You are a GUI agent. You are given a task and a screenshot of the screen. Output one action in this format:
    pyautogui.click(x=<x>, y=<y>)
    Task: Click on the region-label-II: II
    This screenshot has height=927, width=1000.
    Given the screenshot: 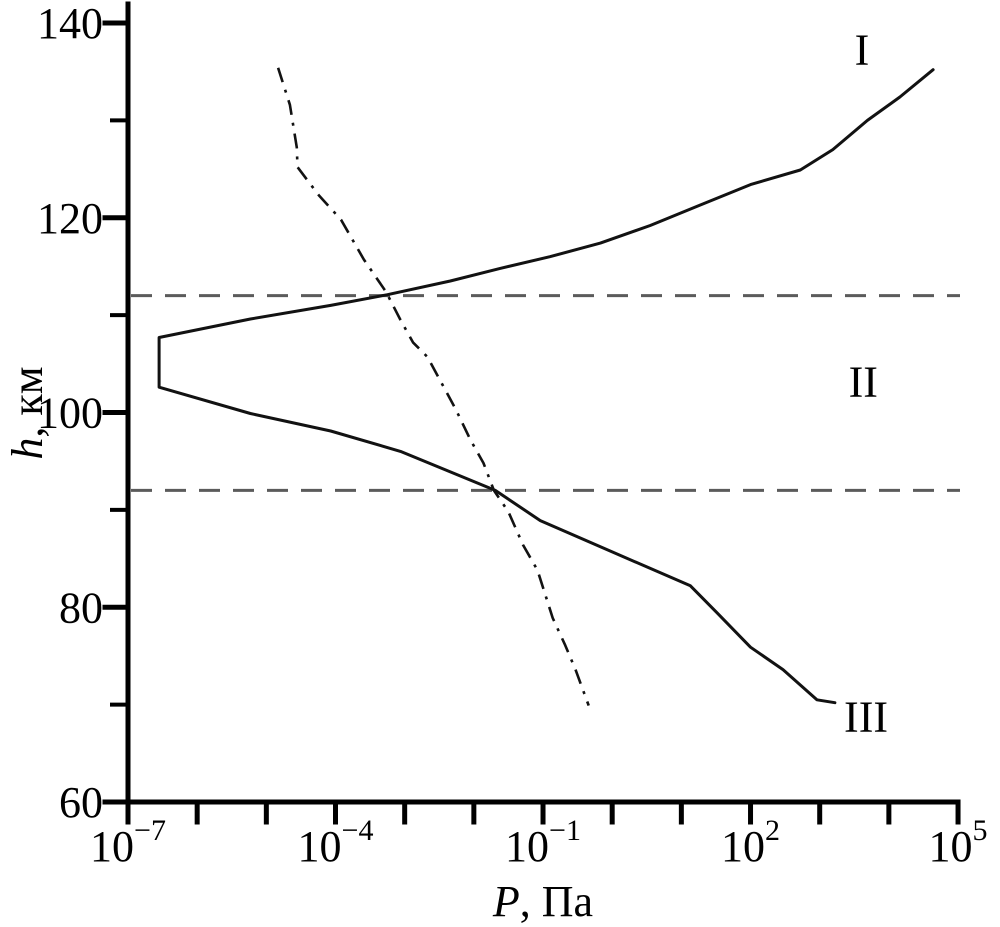 What is the action you would take?
    pyautogui.click(x=863, y=381)
    